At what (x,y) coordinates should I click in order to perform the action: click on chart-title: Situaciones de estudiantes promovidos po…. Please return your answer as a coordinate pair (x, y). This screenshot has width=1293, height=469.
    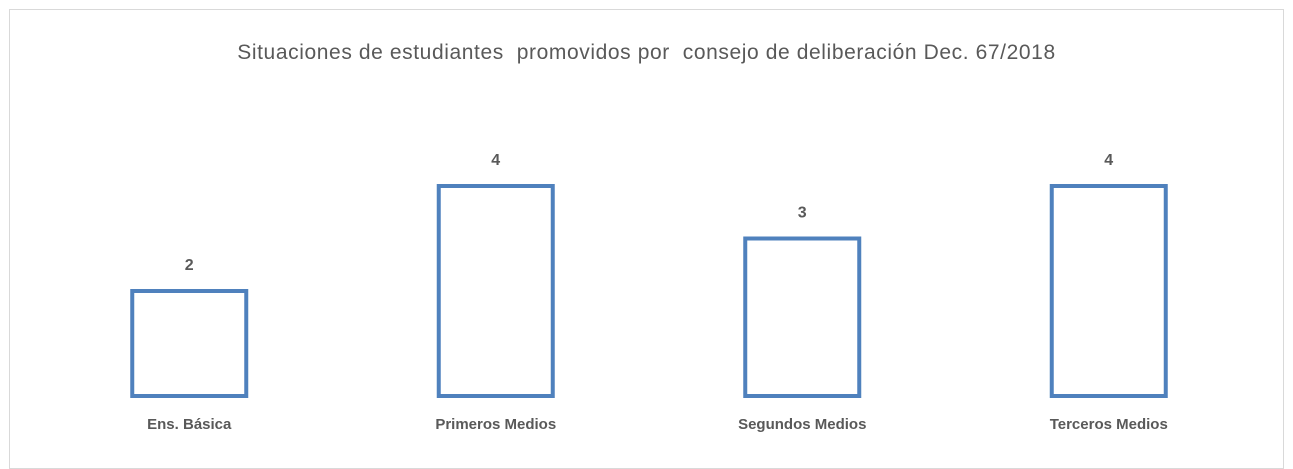
    Looking at the image, I should click on (646, 52).